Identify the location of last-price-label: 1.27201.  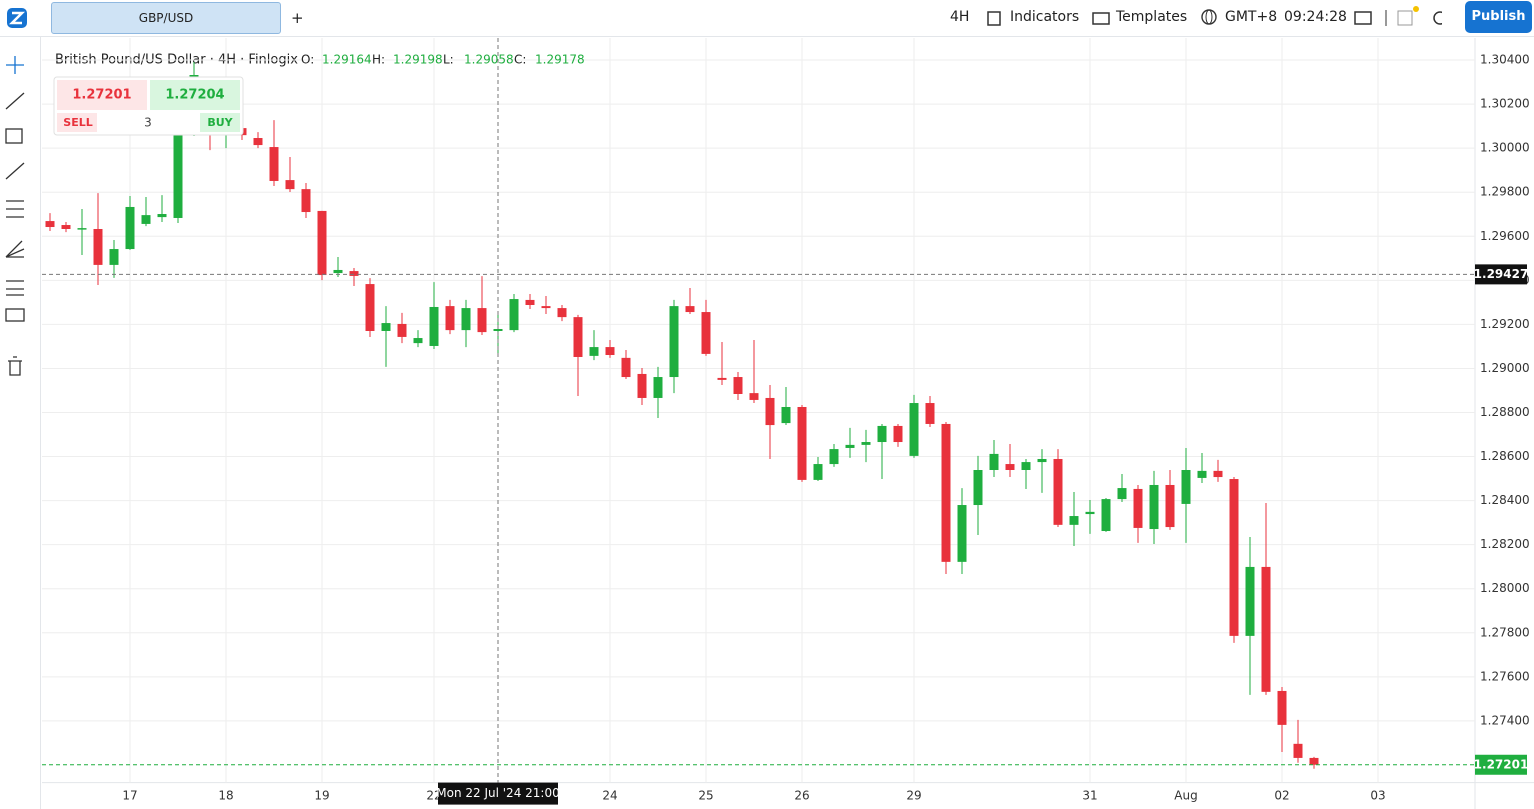
(1501, 764).